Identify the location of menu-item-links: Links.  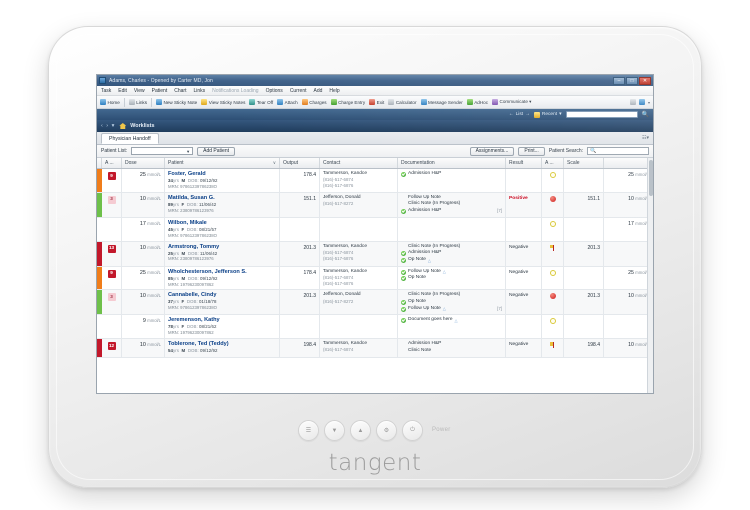
(199, 90).